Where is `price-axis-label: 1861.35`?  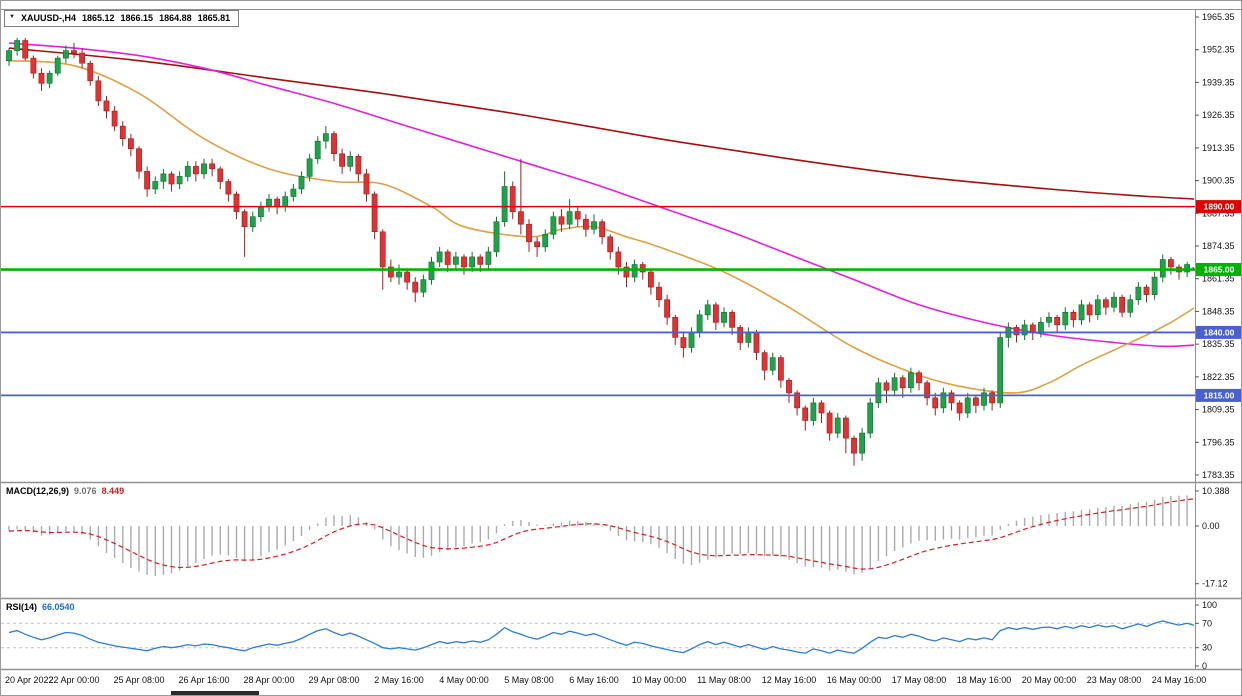 price-axis-label: 1861.35 is located at coordinates (1218, 279).